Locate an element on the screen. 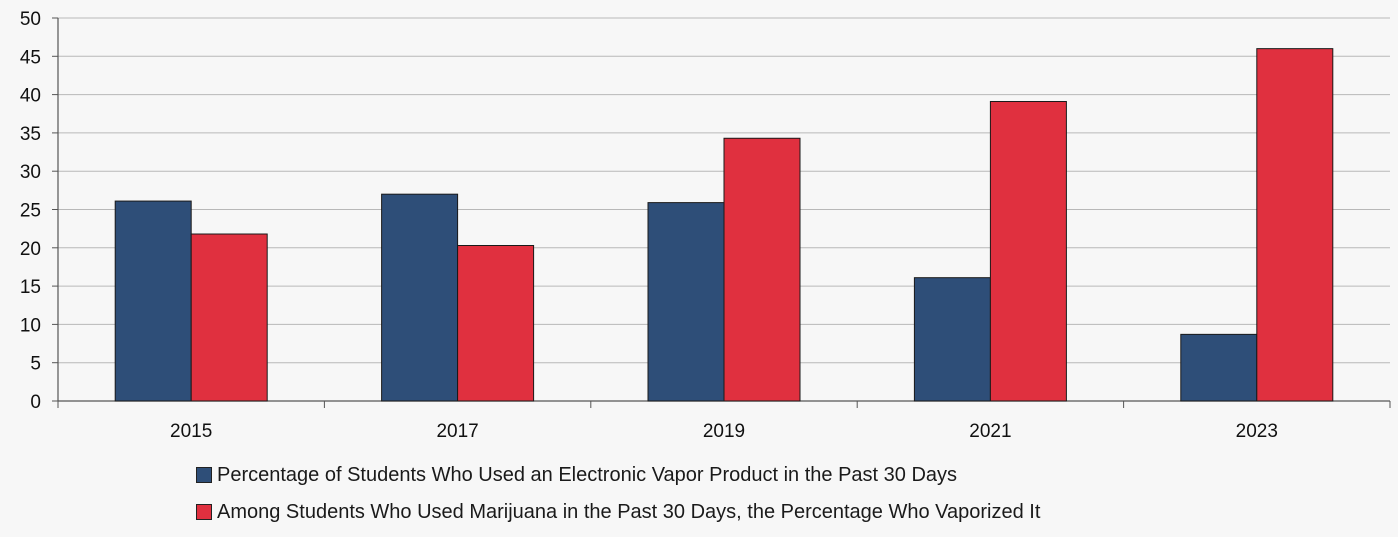 The height and width of the screenshot is (537, 1398). legend-swatch-marijuana-vaporized is located at coordinates (204, 512).